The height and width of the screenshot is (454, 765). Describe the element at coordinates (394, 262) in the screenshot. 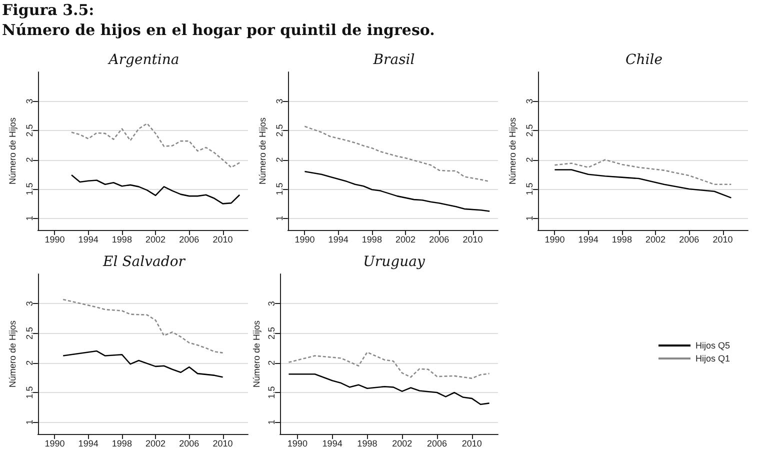

I see `chart-title: Uruguay` at that location.